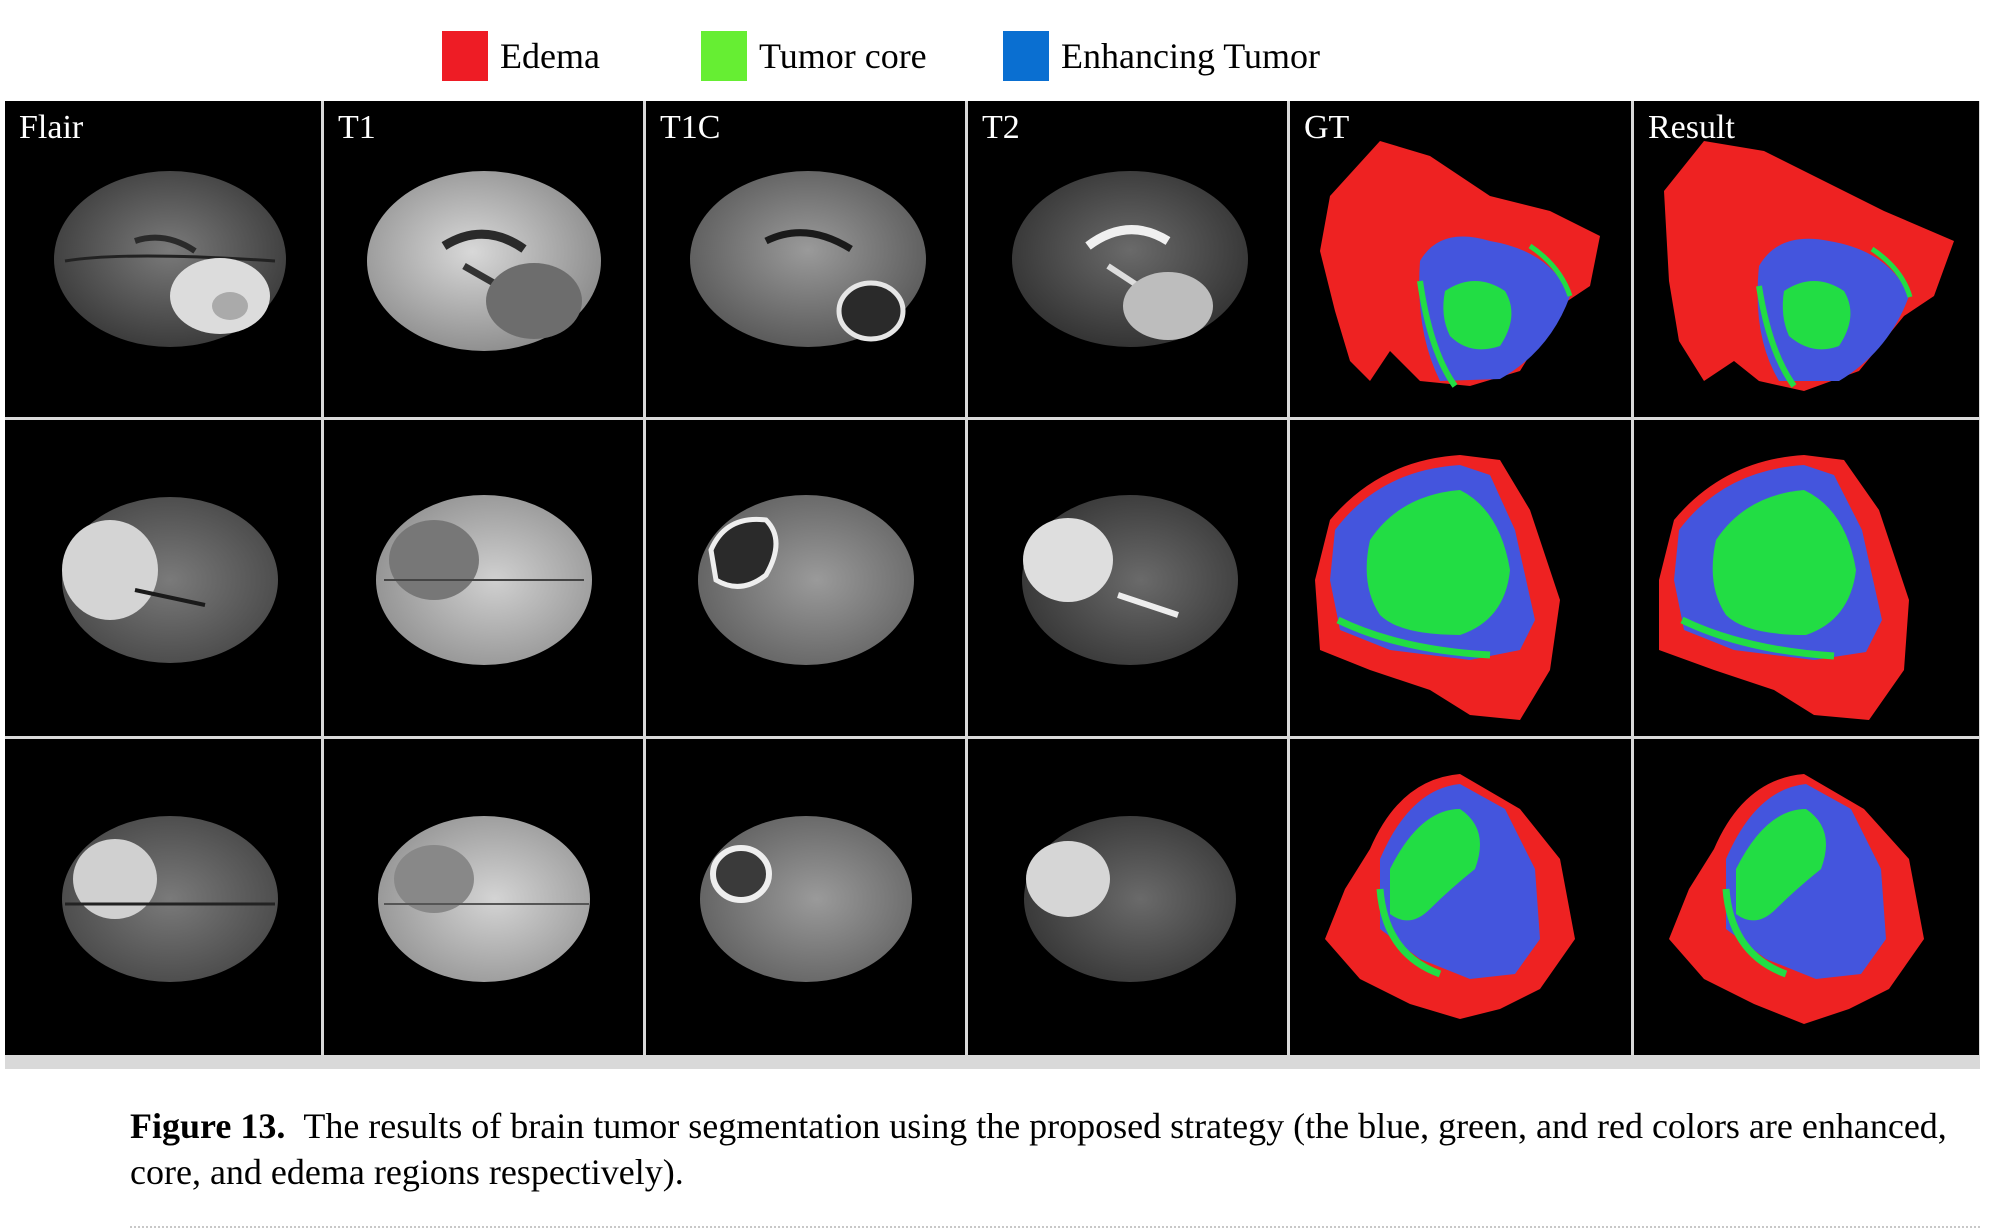 This screenshot has width=2000, height=1229. What do you see at coordinates (805, 259) in the screenshot?
I see `row1-t1c-image: T1C` at bounding box center [805, 259].